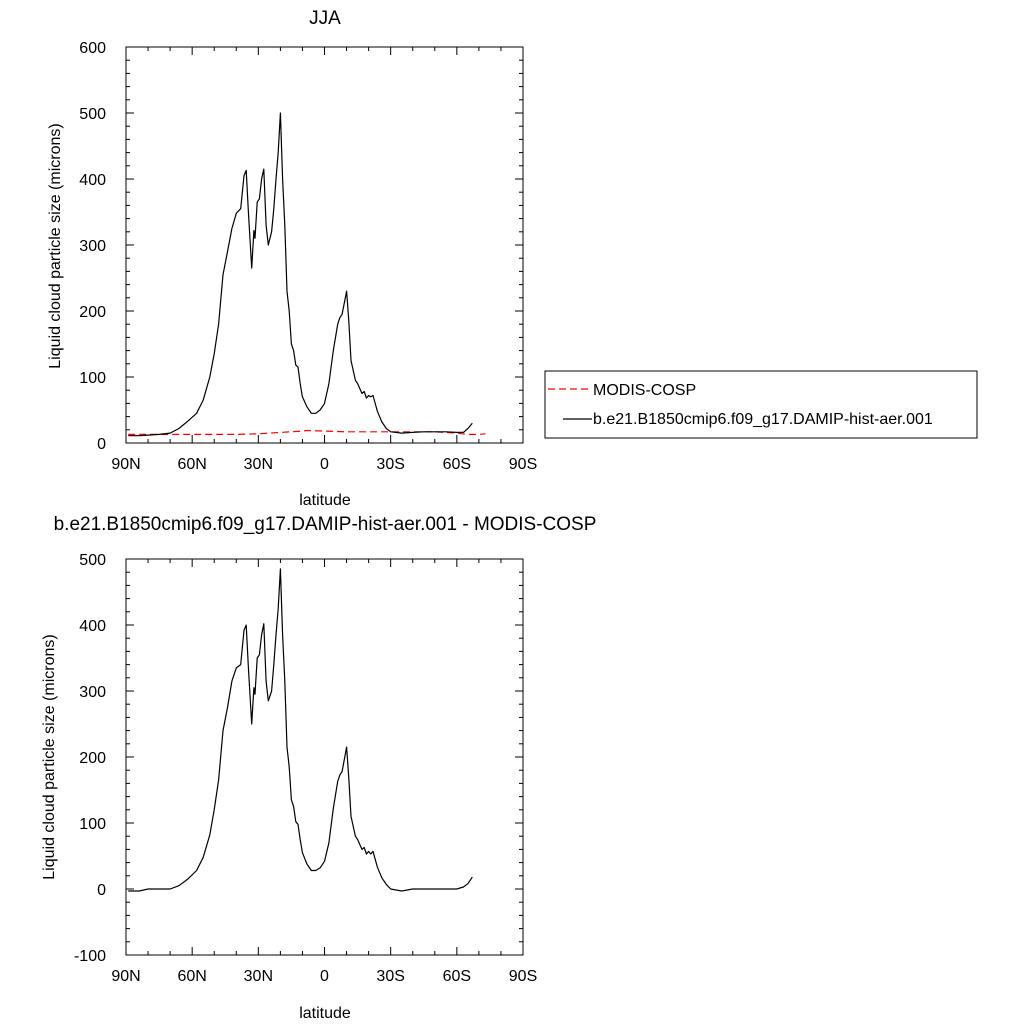  Describe the element at coordinates (324, 464) in the screenshot. I see `top-chart-x-tick-label: 0` at that location.